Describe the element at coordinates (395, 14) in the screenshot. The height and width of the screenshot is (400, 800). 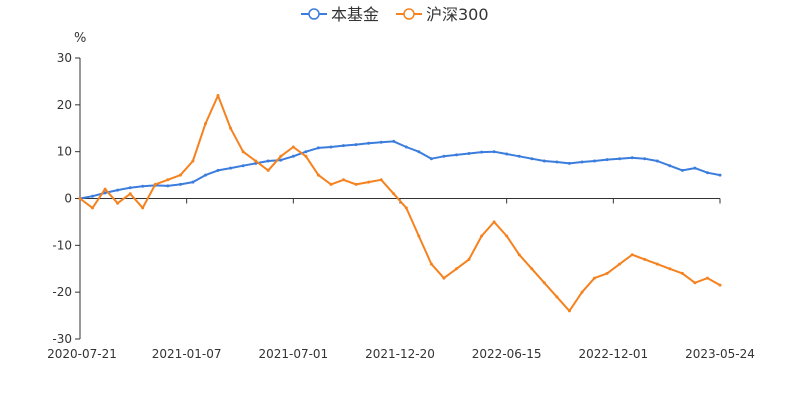
I see `legend: 本基金 沪深300` at that location.